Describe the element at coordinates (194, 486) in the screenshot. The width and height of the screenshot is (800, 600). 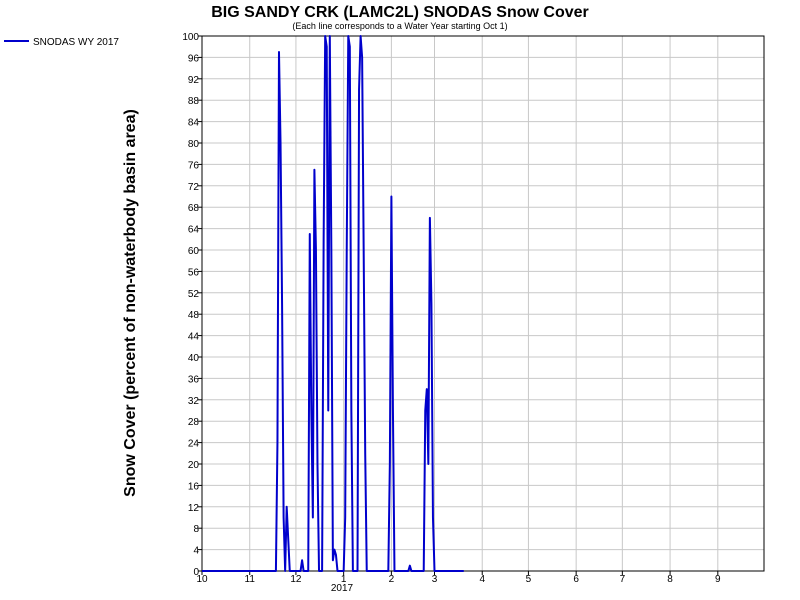
I see `y-tick-label: 16` at that location.